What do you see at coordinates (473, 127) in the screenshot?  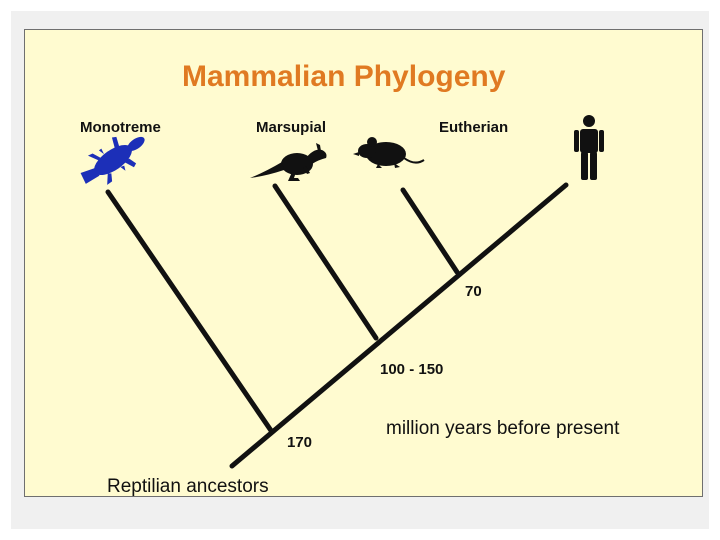 I see `taxon-label-eutherian: Eutherian` at bounding box center [473, 127].